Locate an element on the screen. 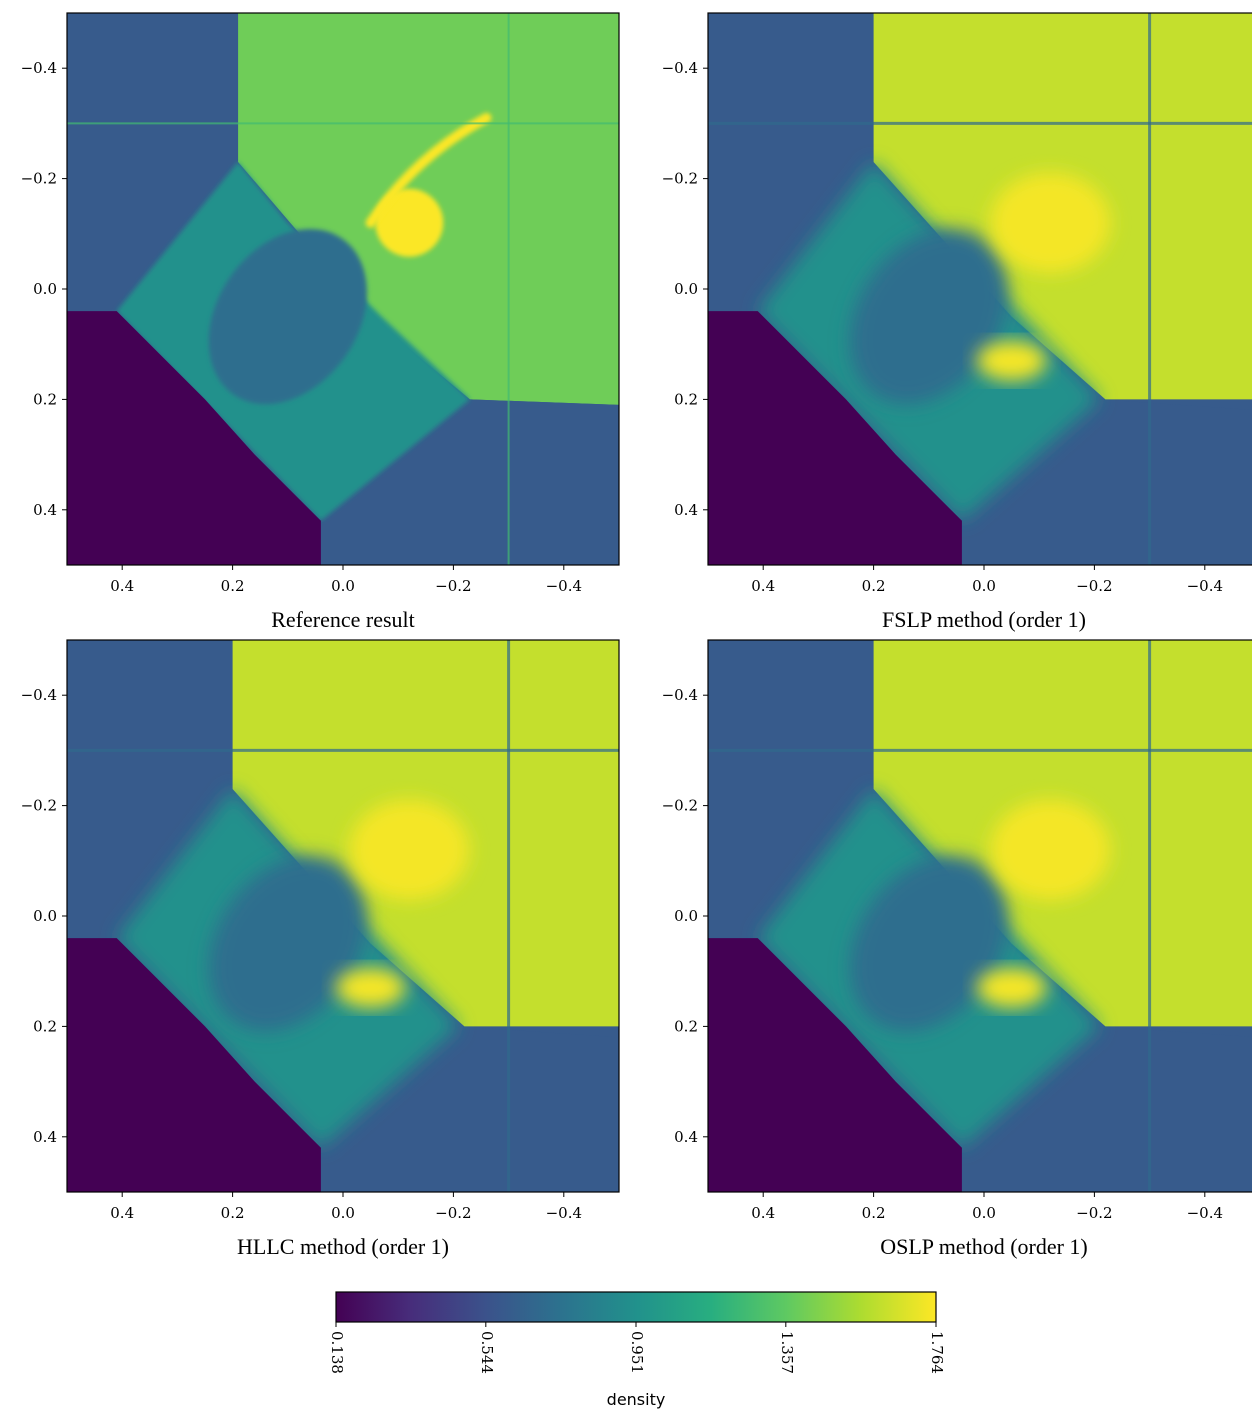 This screenshot has width=1252, height=1419. colorbar-label: density is located at coordinates (636, 1399).